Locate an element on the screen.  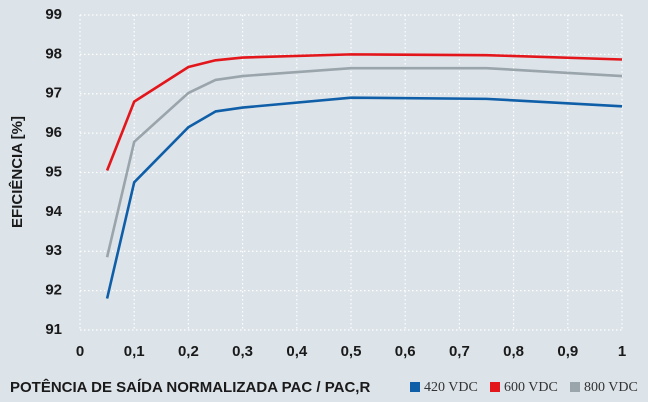
y-tick-label: 93 is located at coordinates (53, 250).